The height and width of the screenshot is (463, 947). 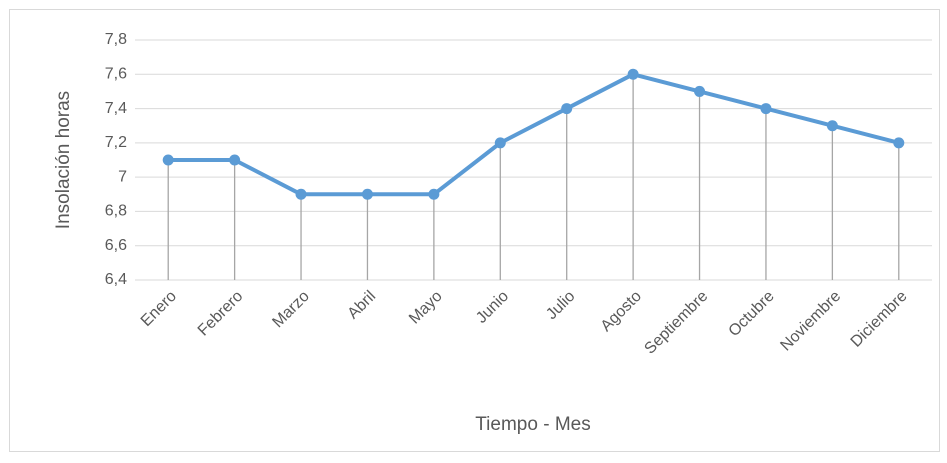 I want to click on y-axis-label: Insolación horas, so click(x=63, y=160).